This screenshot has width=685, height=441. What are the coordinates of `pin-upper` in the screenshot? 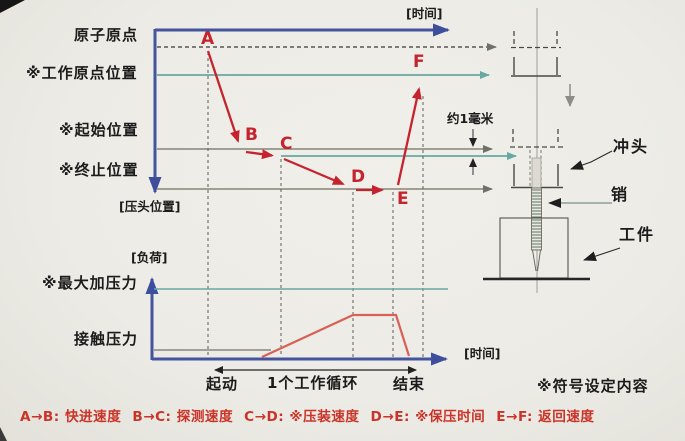 It's located at (536, 173).